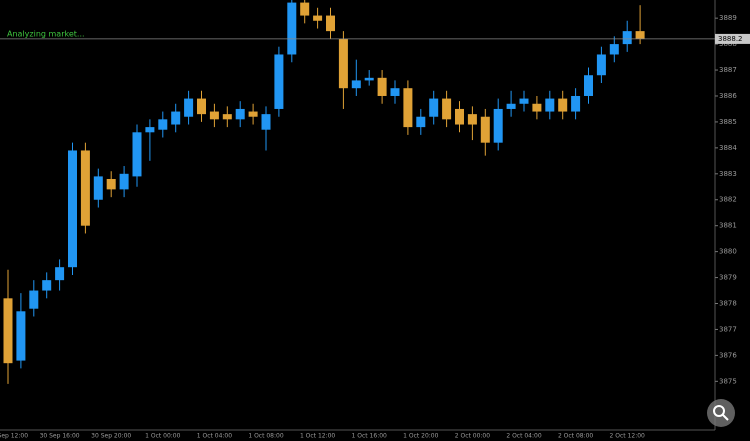 The width and height of the screenshot is (750, 441). Describe the element at coordinates (472, 436) in the screenshot. I see `x-tick-label: 2 Oct 00:00` at that location.